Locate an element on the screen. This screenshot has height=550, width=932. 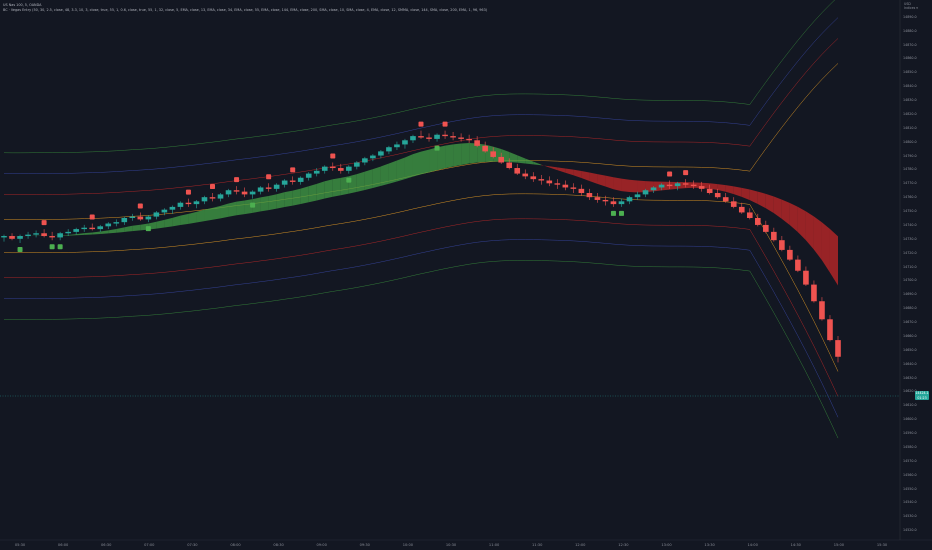
last-price-value: 14424.1 is located at coordinates (922, 393).